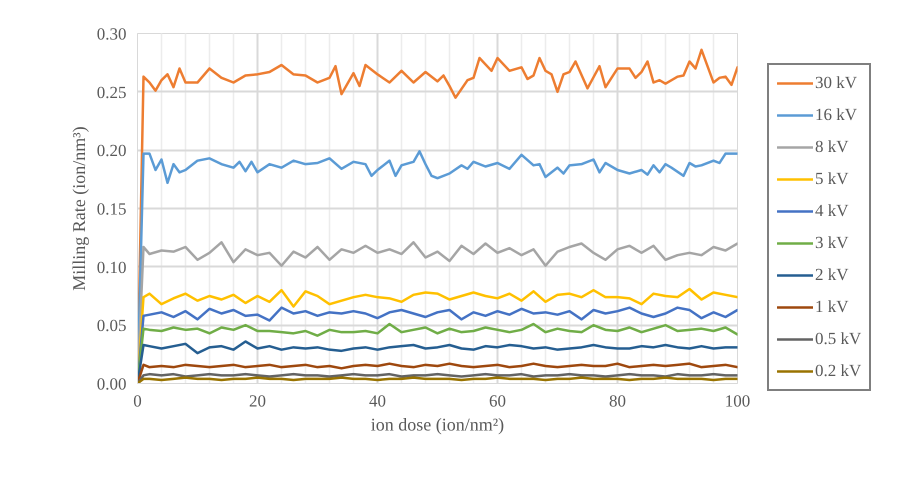 This screenshot has width=906, height=488. What do you see at coordinates (836, 83) in the screenshot?
I see `legend-label: 30 kV` at bounding box center [836, 83].